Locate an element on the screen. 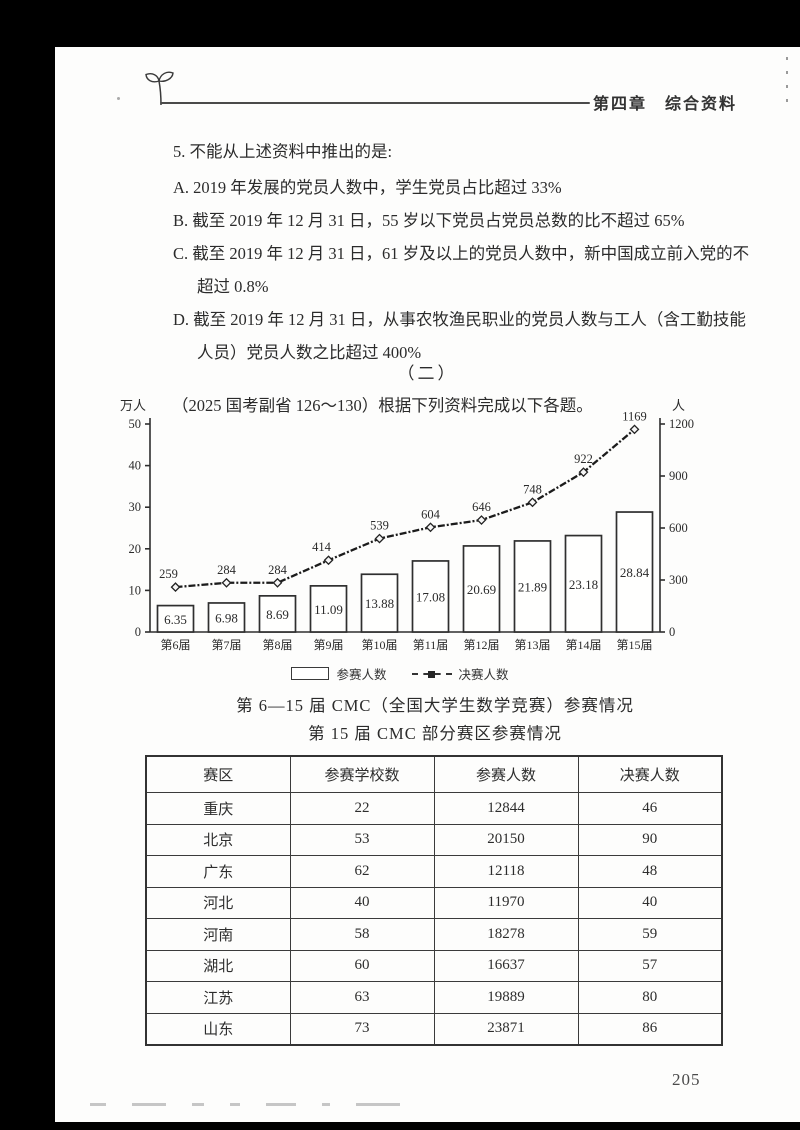  bar-value-label: 20.69 is located at coordinates (481, 589).